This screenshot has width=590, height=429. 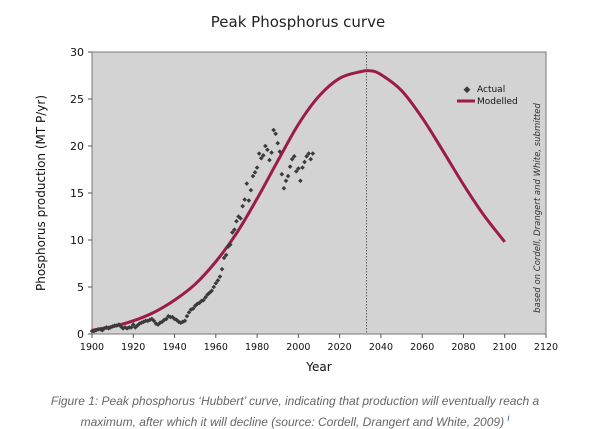 I want to click on x-tick-label: 2100, so click(x=505, y=347).